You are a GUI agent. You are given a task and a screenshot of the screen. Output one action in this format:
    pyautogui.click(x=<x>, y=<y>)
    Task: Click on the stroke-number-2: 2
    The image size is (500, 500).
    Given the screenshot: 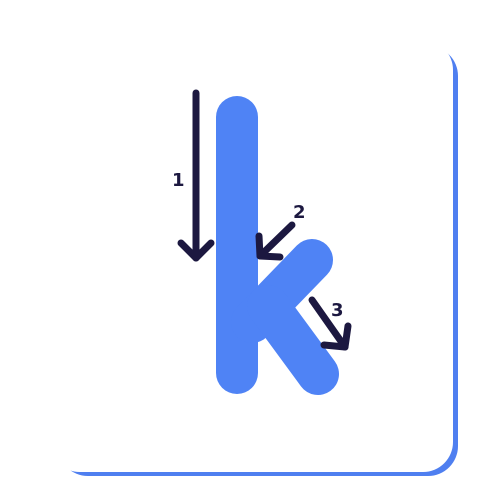 What is the action you would take?
    pyautogui.click(x=299, y=212)
    